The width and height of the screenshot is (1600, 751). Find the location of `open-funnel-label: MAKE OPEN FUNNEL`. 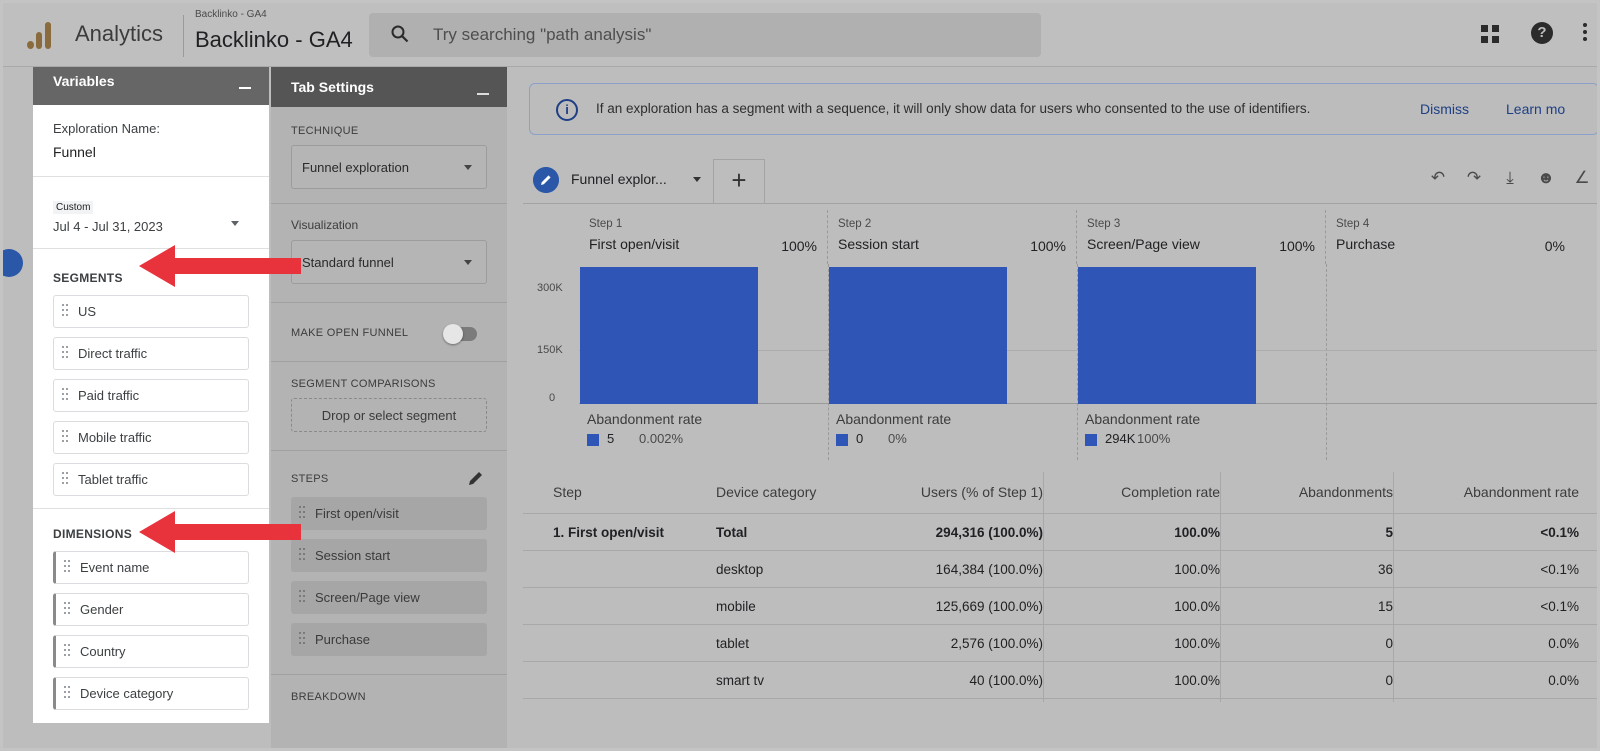

open-funnel-label: MAKE OPEN FUNNEL is located at coordinates (350, 333).